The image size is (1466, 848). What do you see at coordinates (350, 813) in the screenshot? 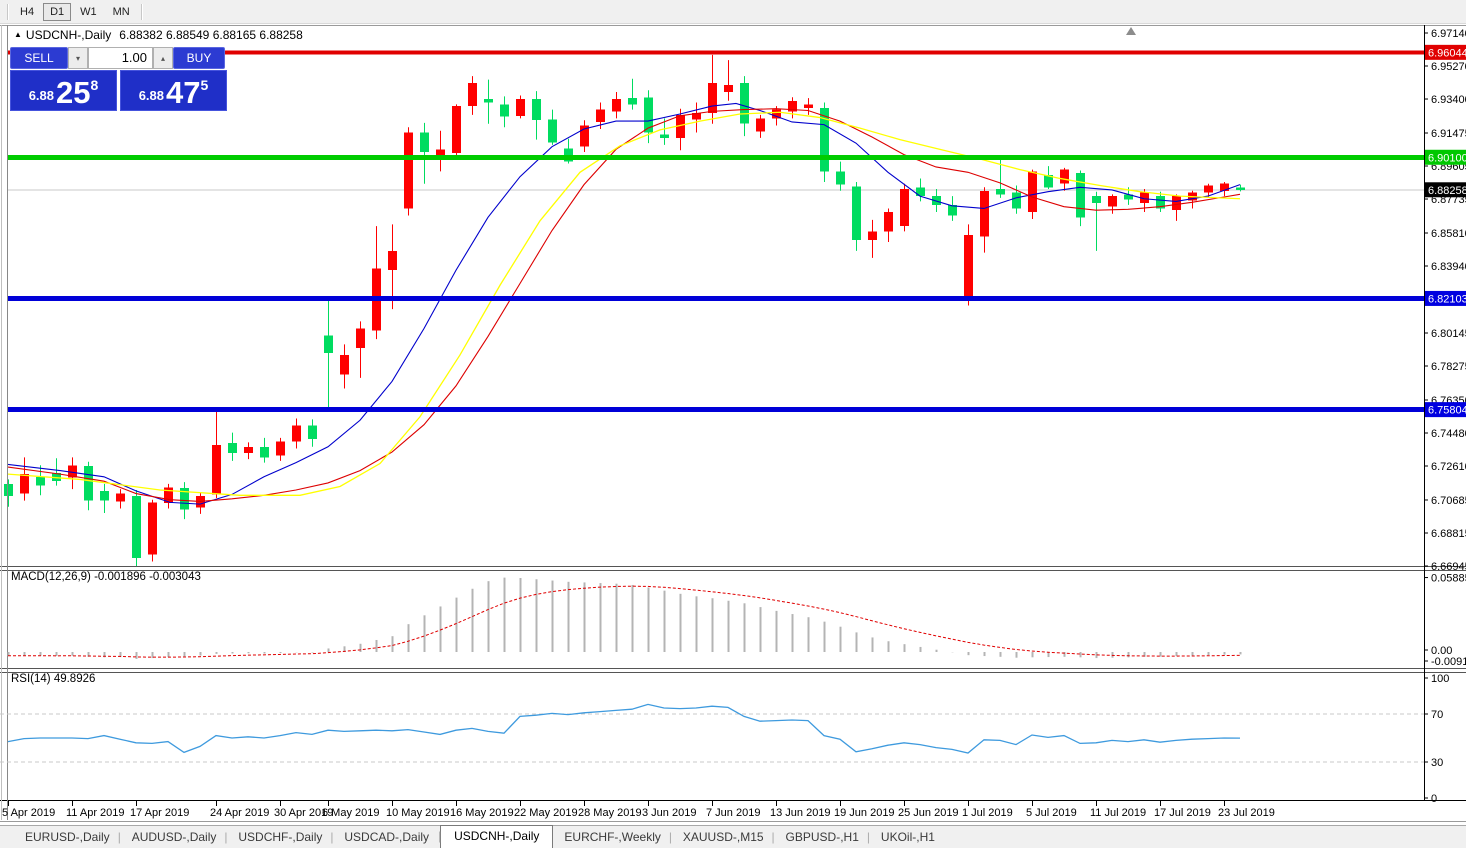
I see `svg-text: 6 May 2019` at bounding box center [350, 813].